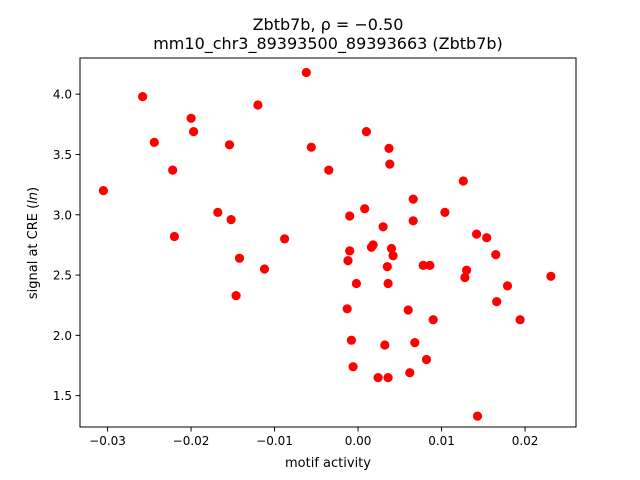  What do you see at coordinates (191, 441) in the screenshot?
I see `x-tick-label: −0.02` at bounding box center [191, 441].